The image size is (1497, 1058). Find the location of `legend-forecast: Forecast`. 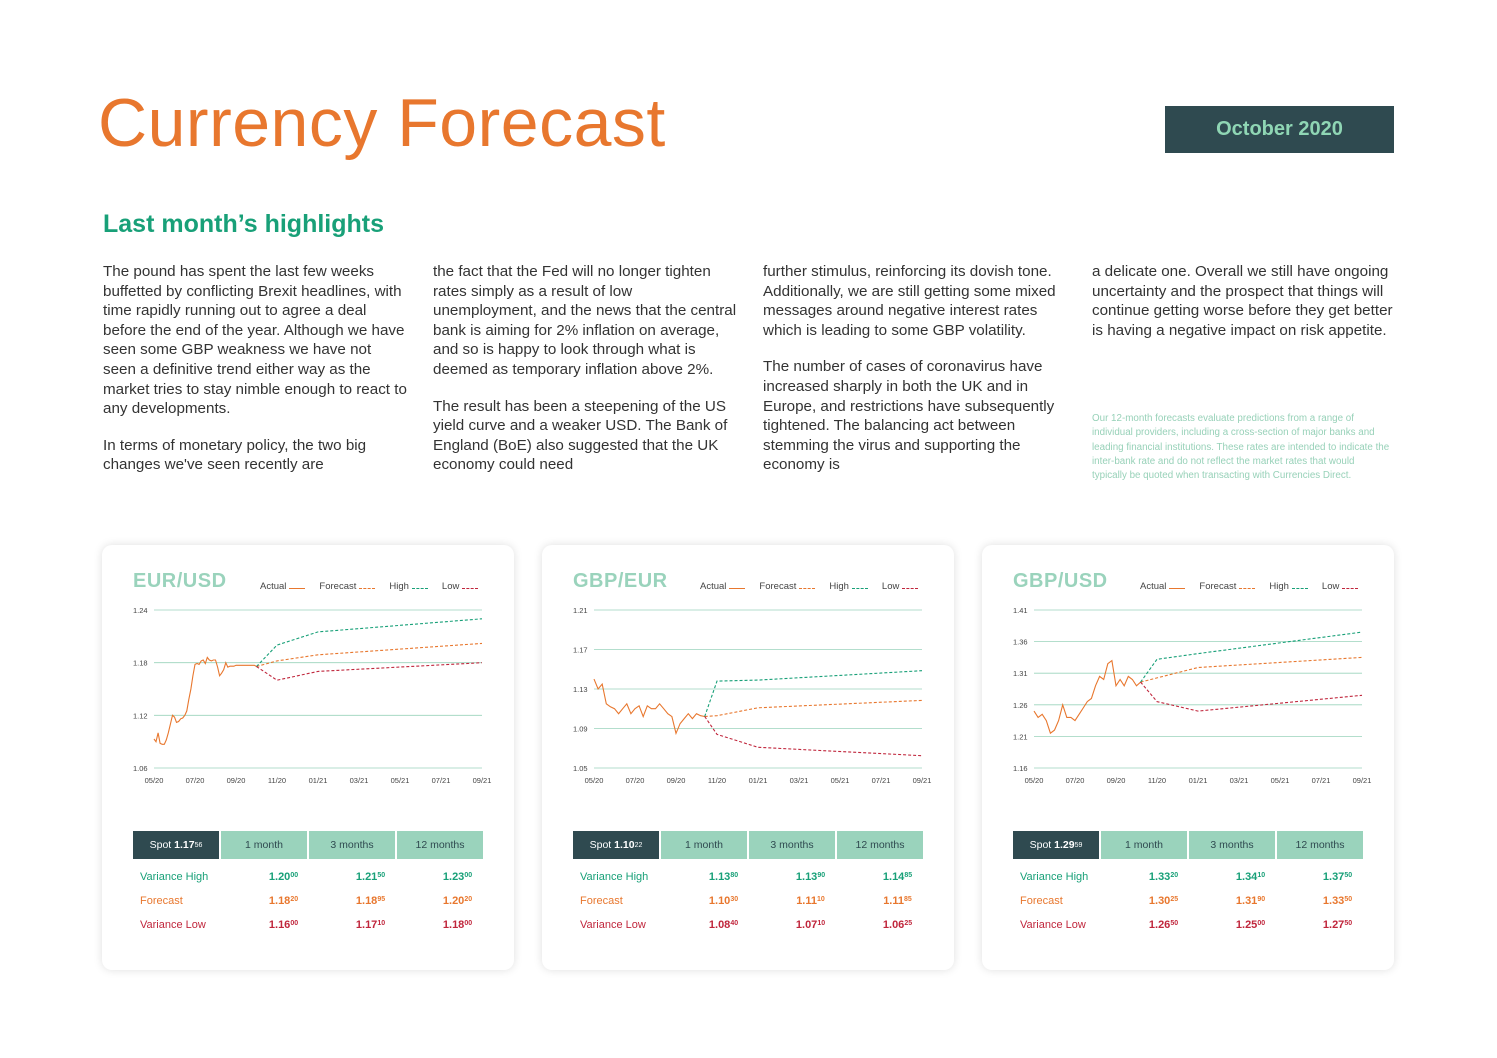

legend-forecast: Forecast is located at coordinates (787, 586).